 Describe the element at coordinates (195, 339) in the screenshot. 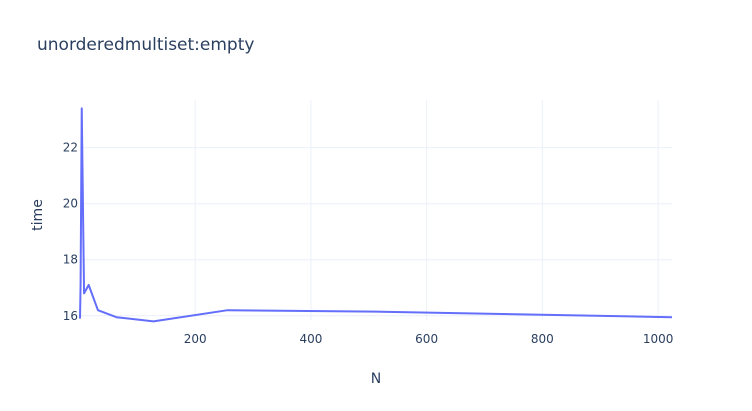

I see `x-tick-label: 200` at that location.